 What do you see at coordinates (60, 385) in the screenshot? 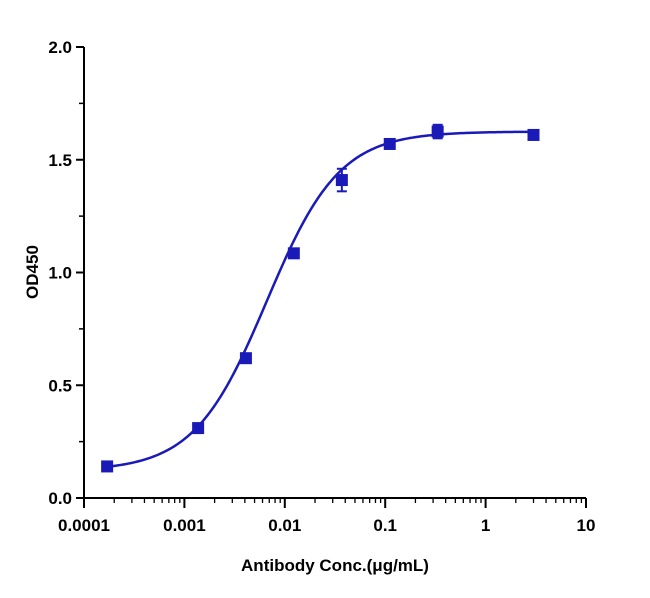
I see `y-tick-label: 0.5` at bounding box center [60, 385].